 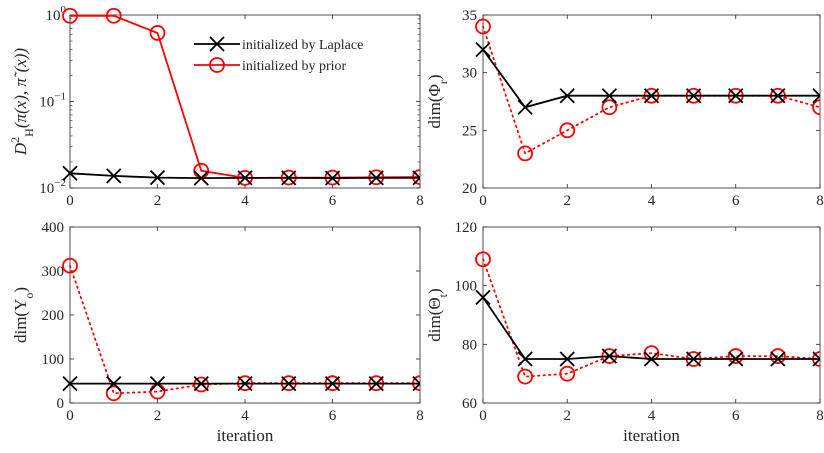 What do you see at coordinates (469, 16) in the screenshot?
I see `y-tick-label: 35` at bounding box center [469, 16].